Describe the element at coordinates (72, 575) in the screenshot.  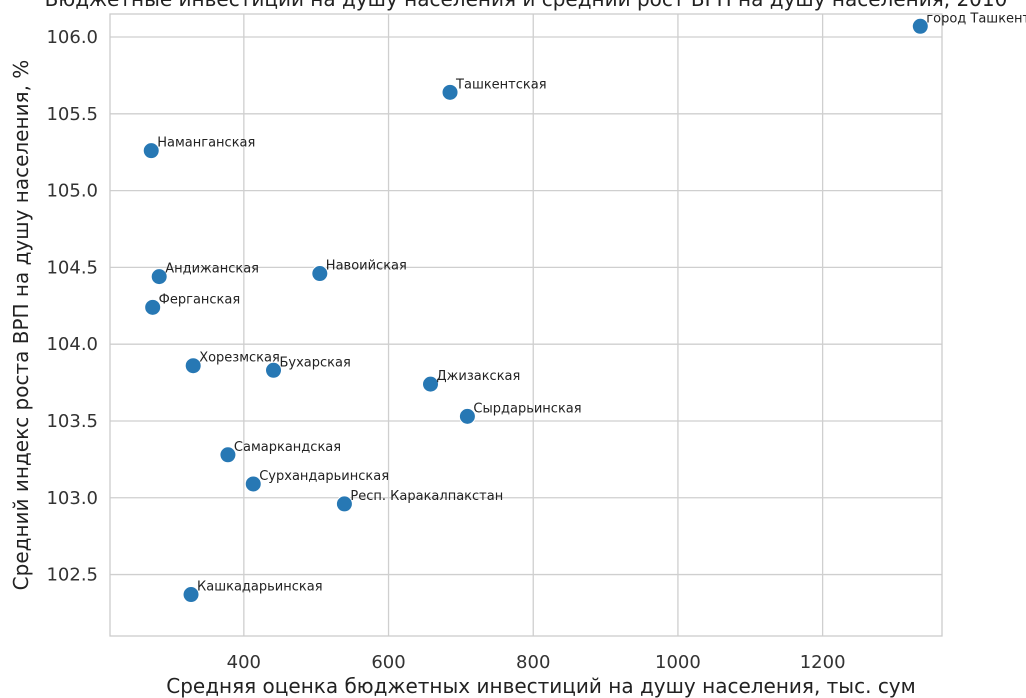
I see `y-tick-label: 102.5` at that location.